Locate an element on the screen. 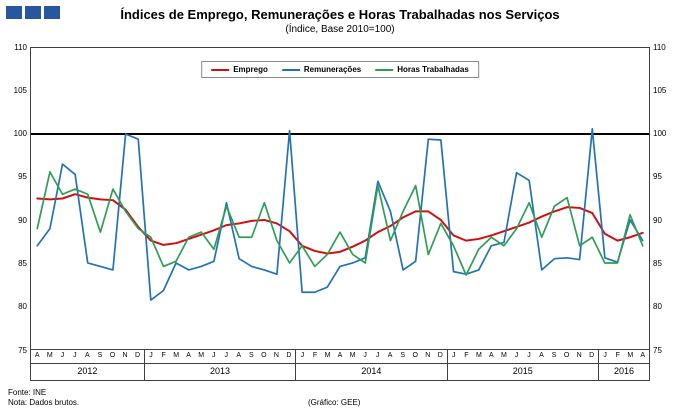  logo-squares is located at coordinates (33, 12).